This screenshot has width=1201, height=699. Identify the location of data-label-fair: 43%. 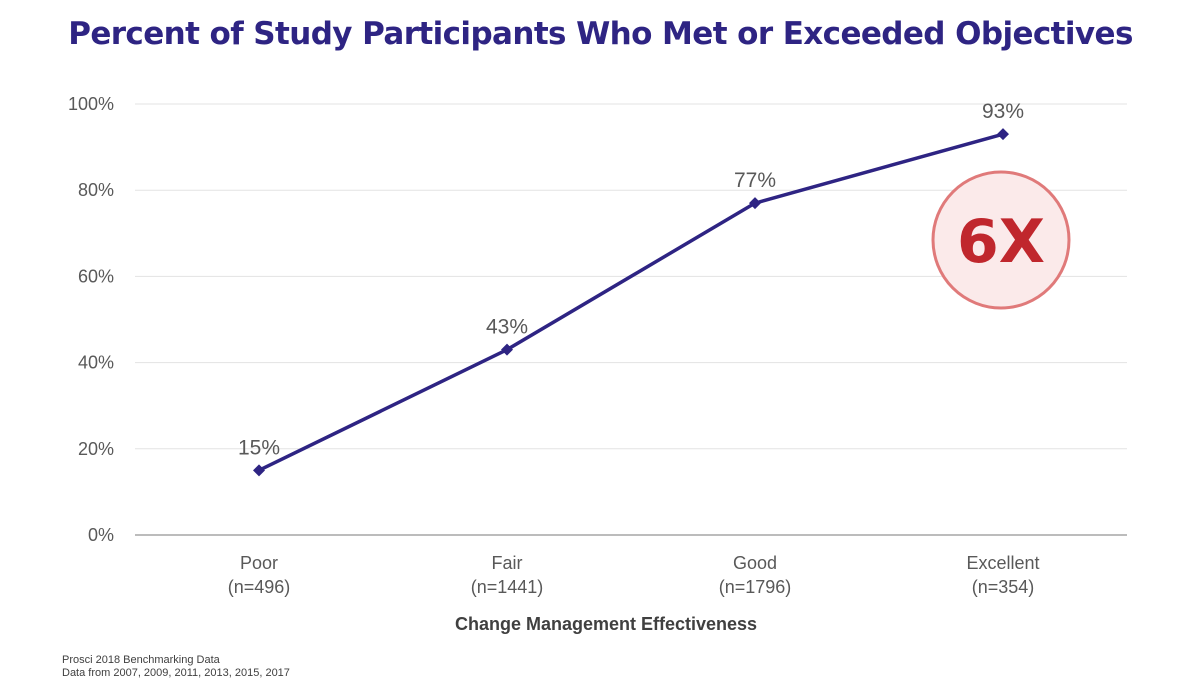
(507, 327).